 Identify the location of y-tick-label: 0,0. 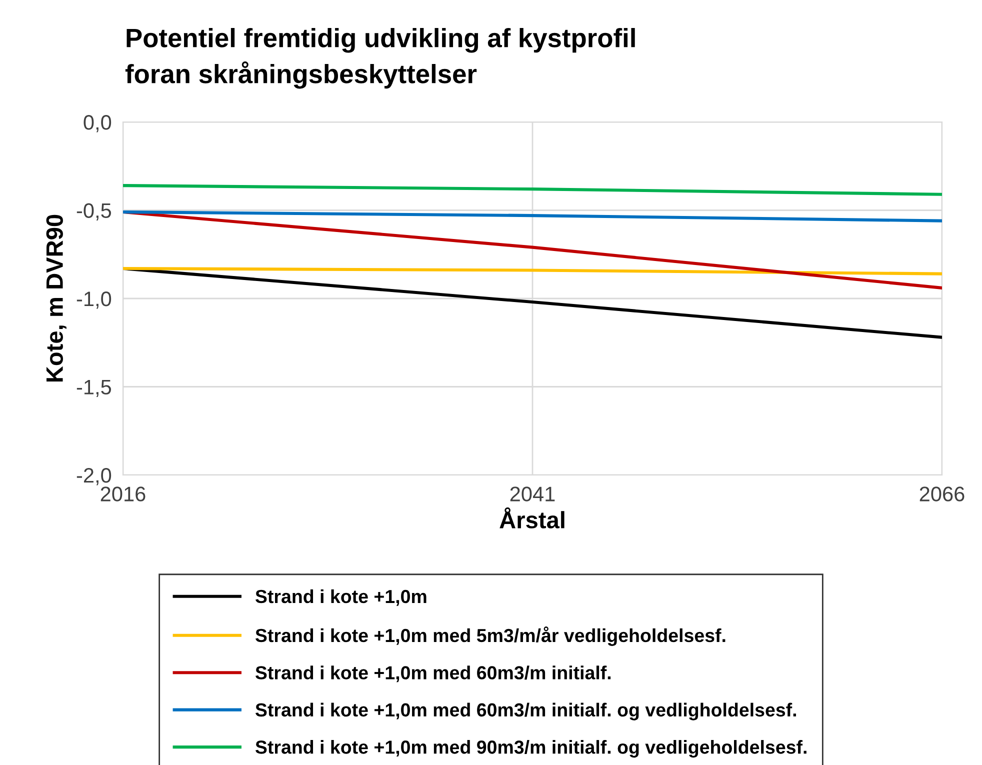
(98, 123).